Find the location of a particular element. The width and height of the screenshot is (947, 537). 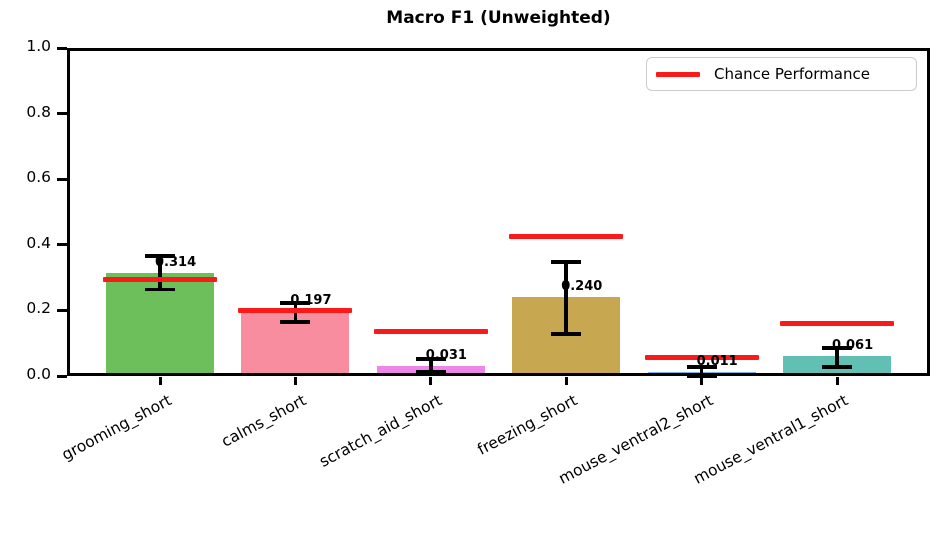

legend-label: Chance Performance is located at coordinates (792, 74).